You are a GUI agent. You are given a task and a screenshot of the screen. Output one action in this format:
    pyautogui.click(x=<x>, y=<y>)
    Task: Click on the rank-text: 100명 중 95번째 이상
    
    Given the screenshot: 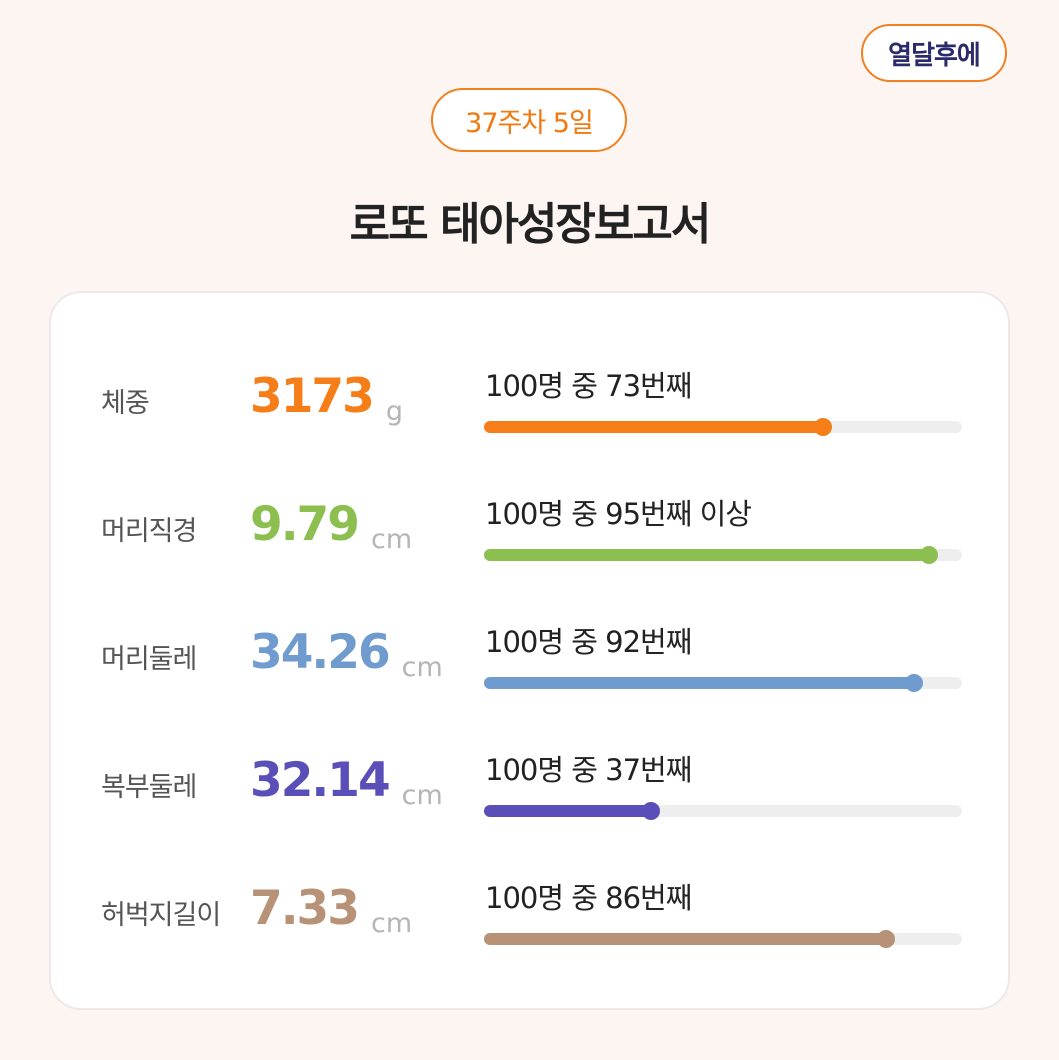 What is the action you would take?
    pyautogui.click(x=618, y=514)
    